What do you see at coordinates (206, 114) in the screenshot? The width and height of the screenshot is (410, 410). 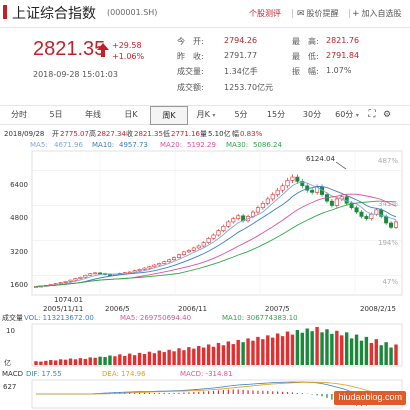 I see `tab-monthly-k: 月K ▾` at bounding box center [206, 114].